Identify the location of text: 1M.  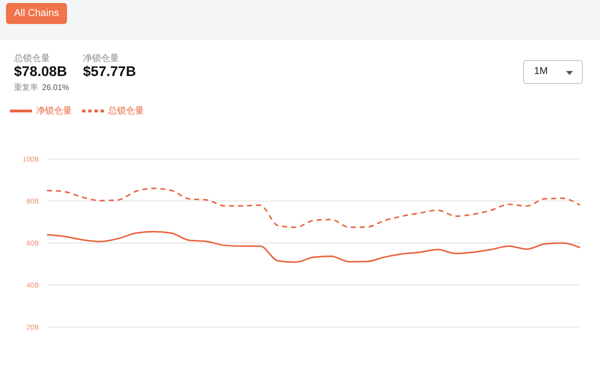
(553, 72).